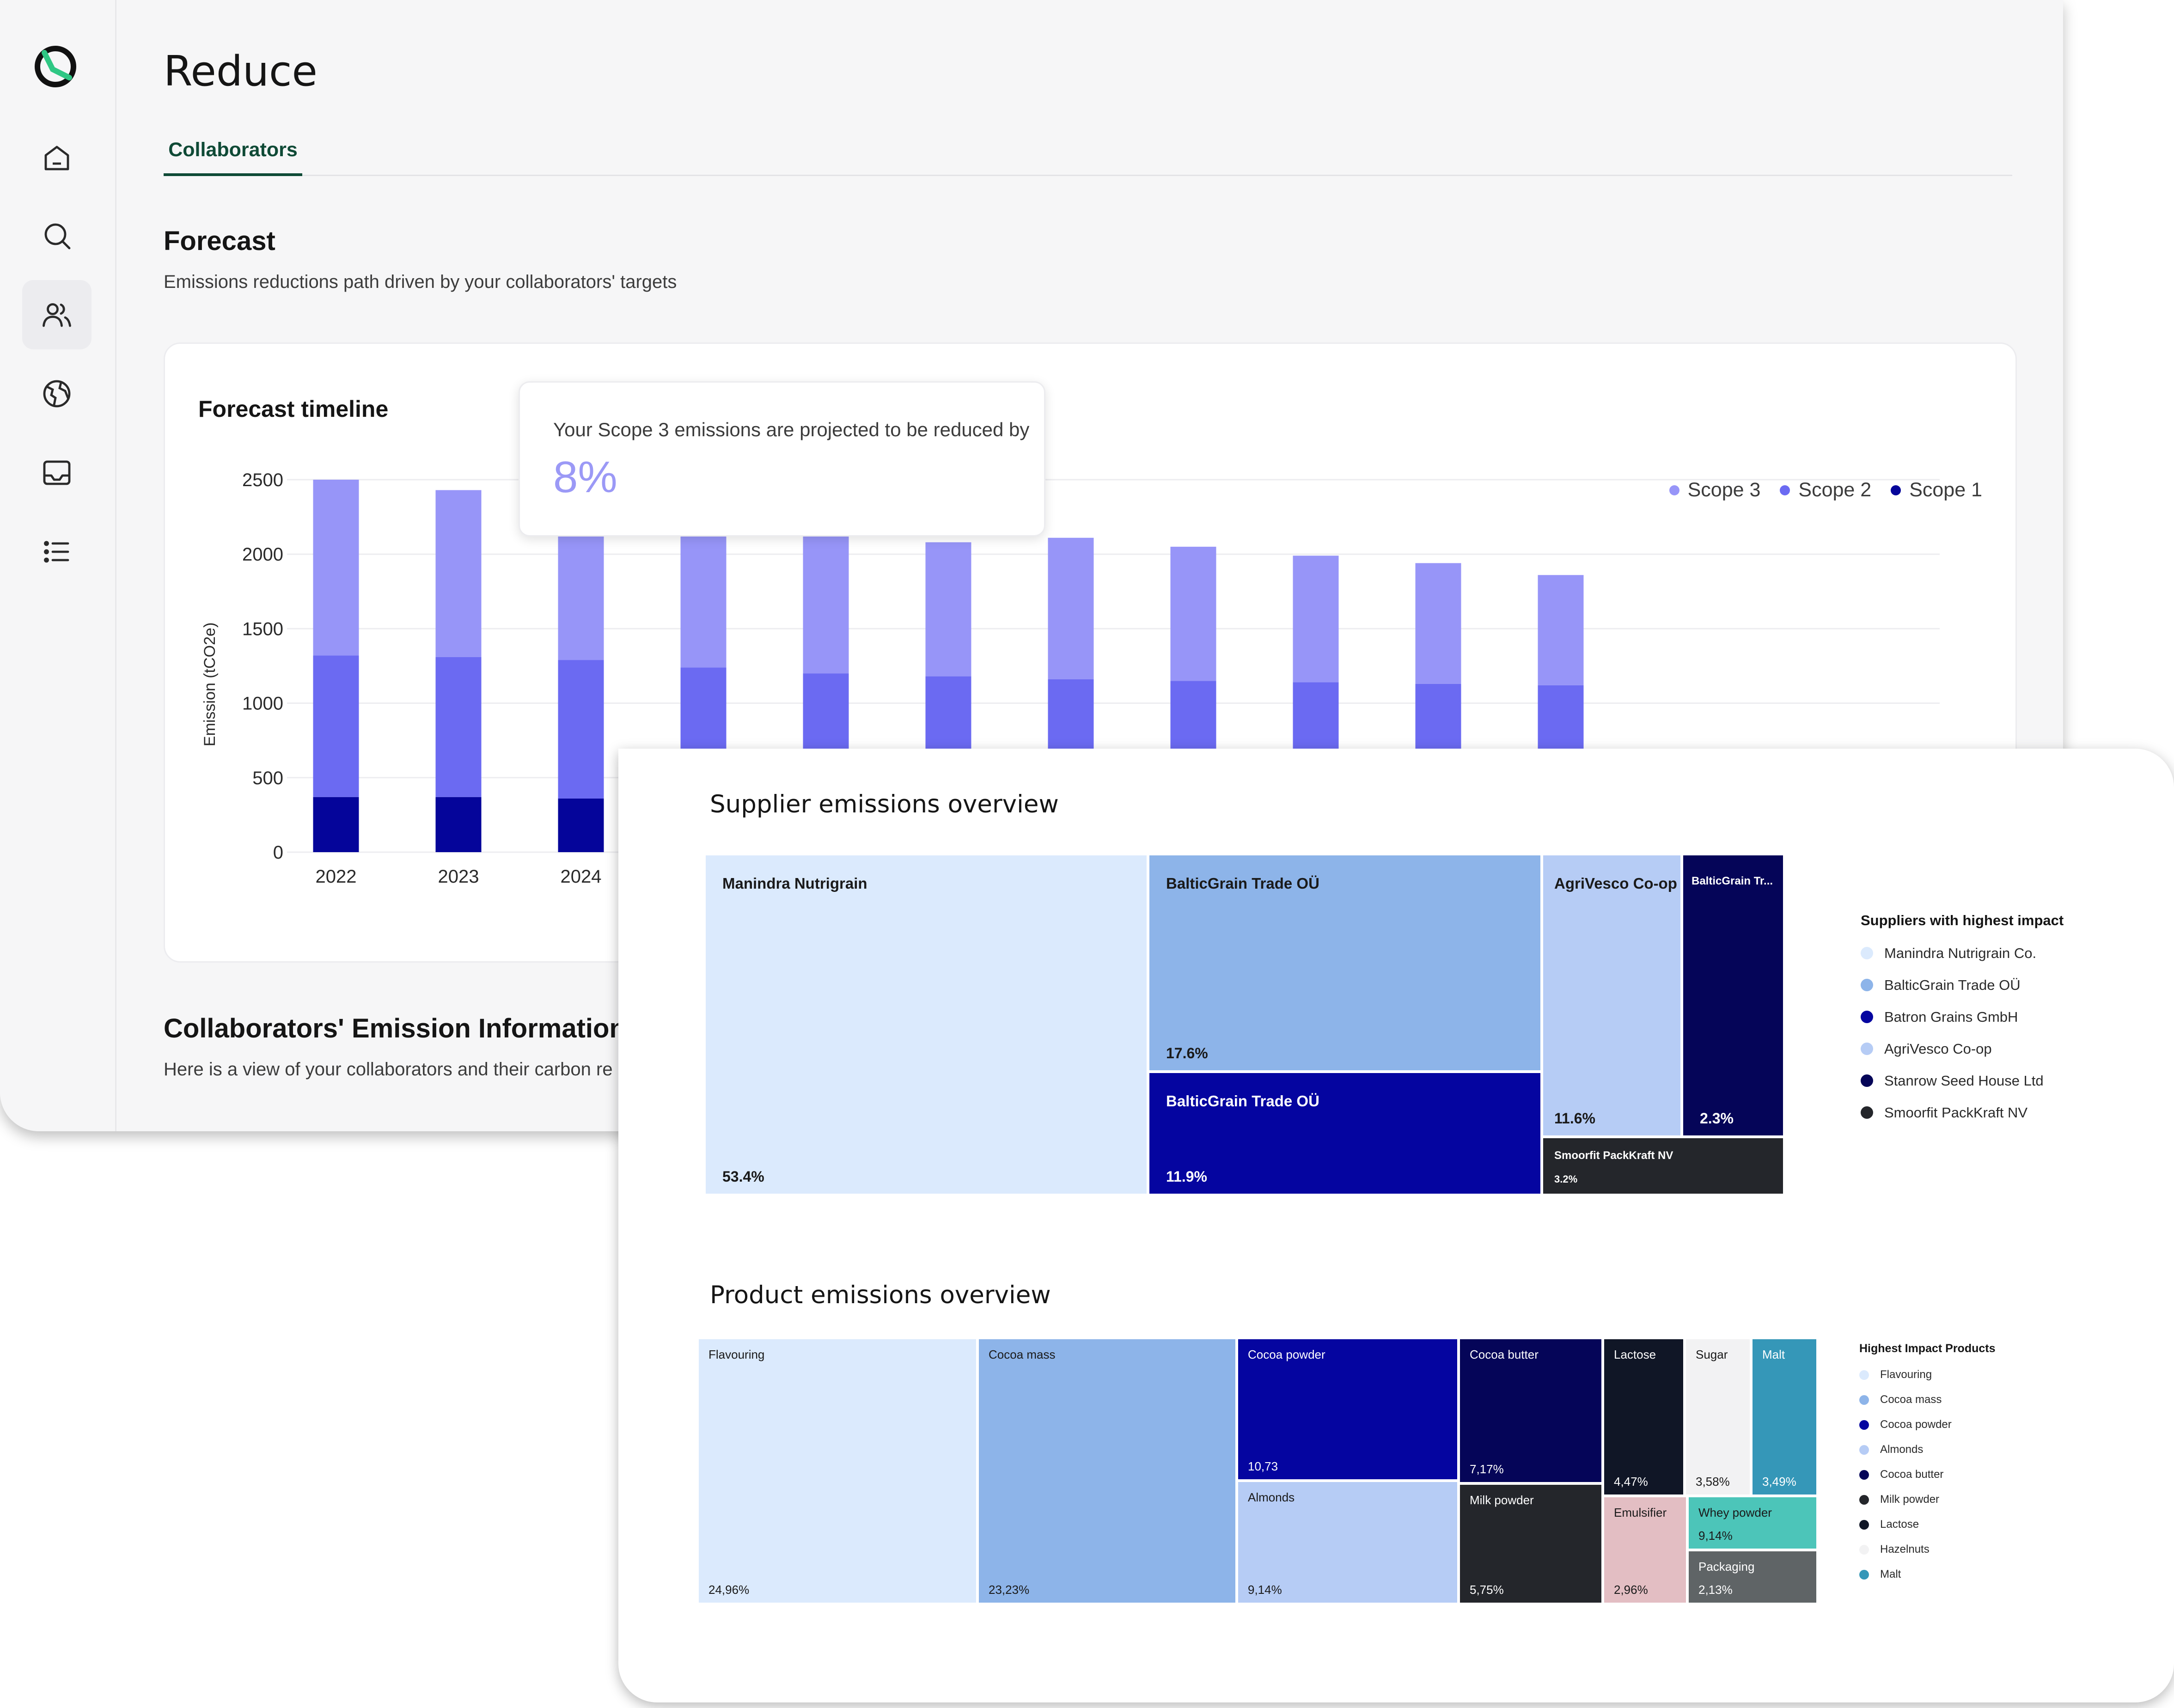 This screenshot has height=1708, width=2174. Describe the element at coordinates (1531, 1543) in the screenshot. I see `treemap-cell-product: Milk powder 5,75%` at that location.